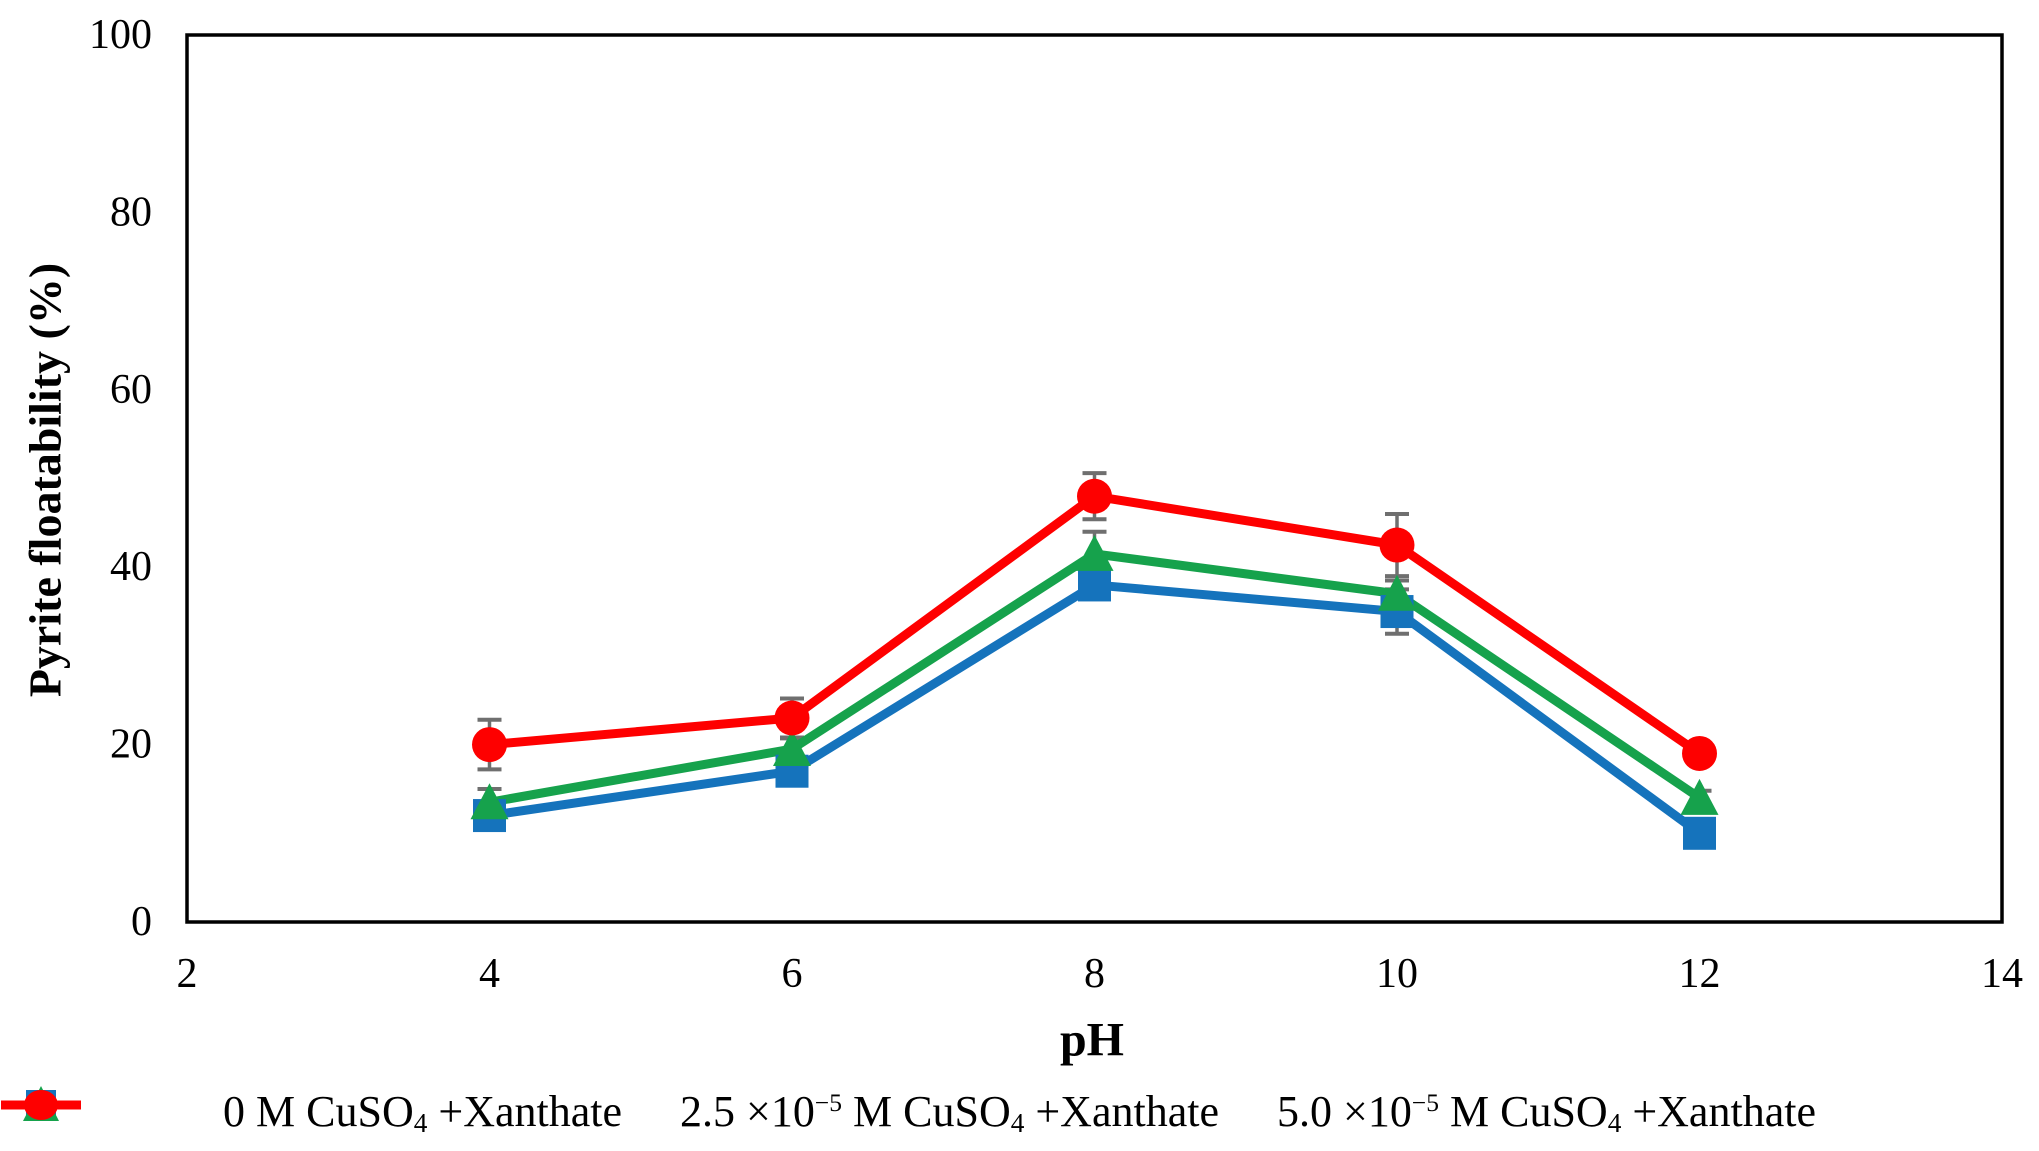 The height and width of the screenshot is (1151, 2039). What do you see at coordinates (131, 390) in the screenshot?
I see `y-tick-label: 60` at bounding box center [131, 390].